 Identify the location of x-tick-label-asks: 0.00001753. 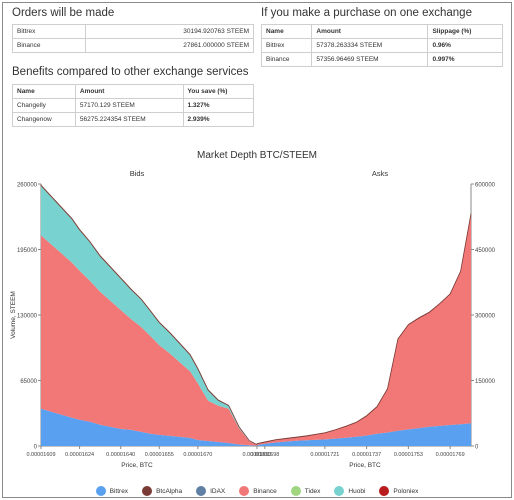
(408, 455).